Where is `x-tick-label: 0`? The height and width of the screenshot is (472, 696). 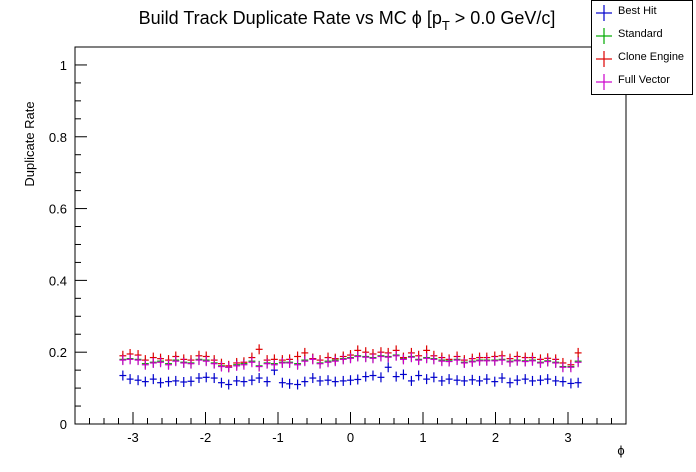
x-tick-label: 0 is located at coordinates (350, 437).